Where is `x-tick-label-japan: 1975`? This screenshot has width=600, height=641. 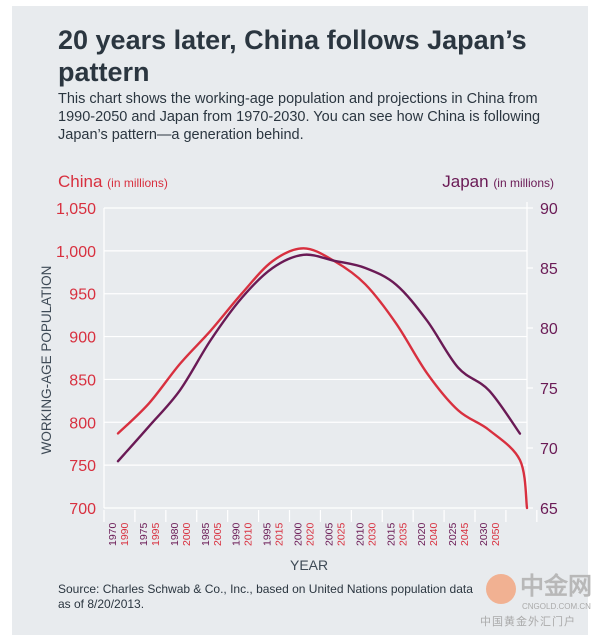 x-tick-label-japan: 1975 is located at coordinates (144, 534).